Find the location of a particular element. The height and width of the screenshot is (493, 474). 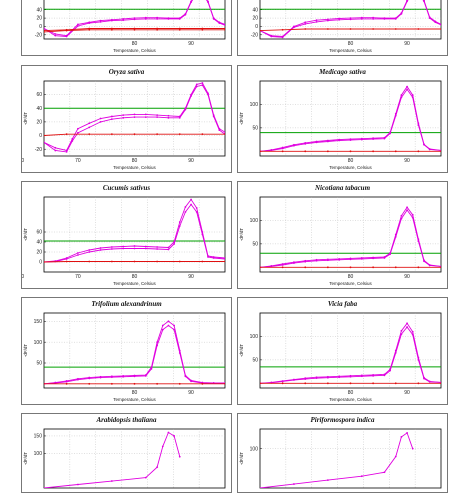

x-tick-label: 80 is located at coordinates (351, 393).